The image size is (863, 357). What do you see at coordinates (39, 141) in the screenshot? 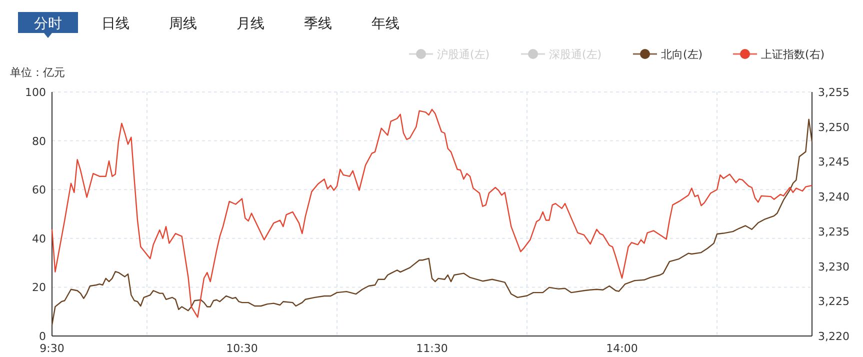
I see `y-tick-label: 80` at bounding box center [39, 141].